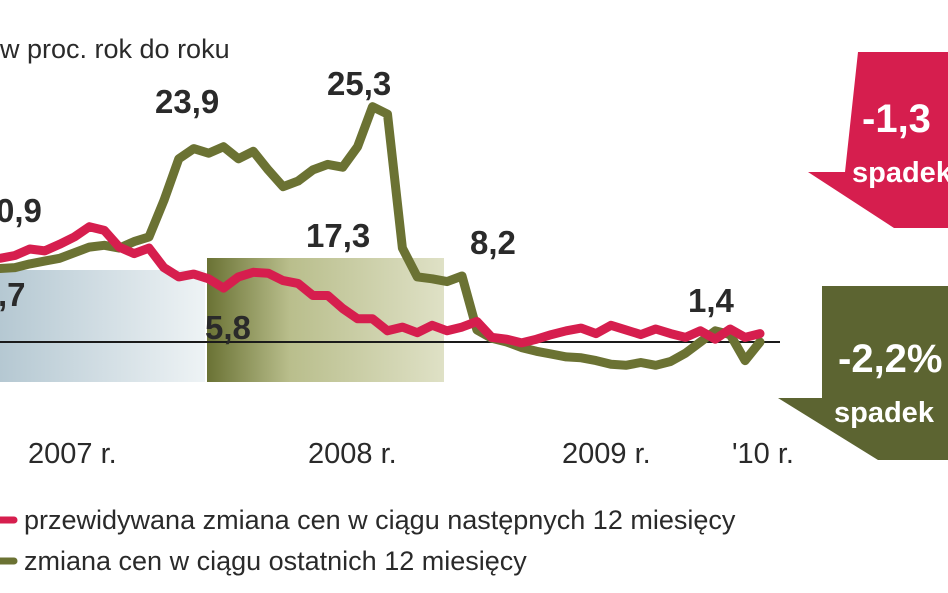  I want to click on callout-olive-word: spadek, so click(884, 413).